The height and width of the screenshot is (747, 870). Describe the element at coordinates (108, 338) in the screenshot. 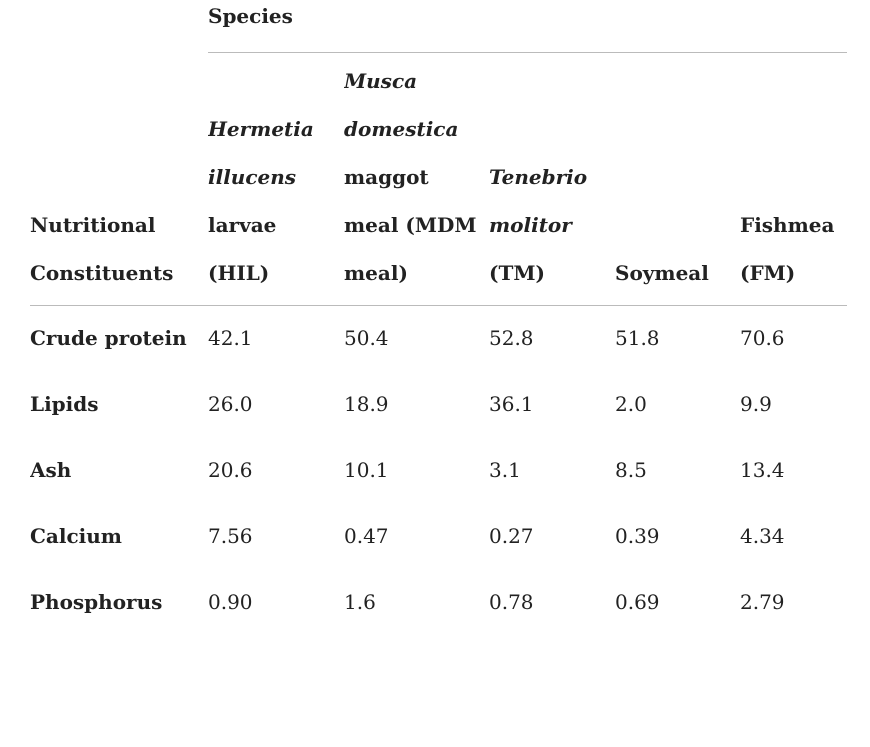

I see `row-label: Crude protein` at that location.